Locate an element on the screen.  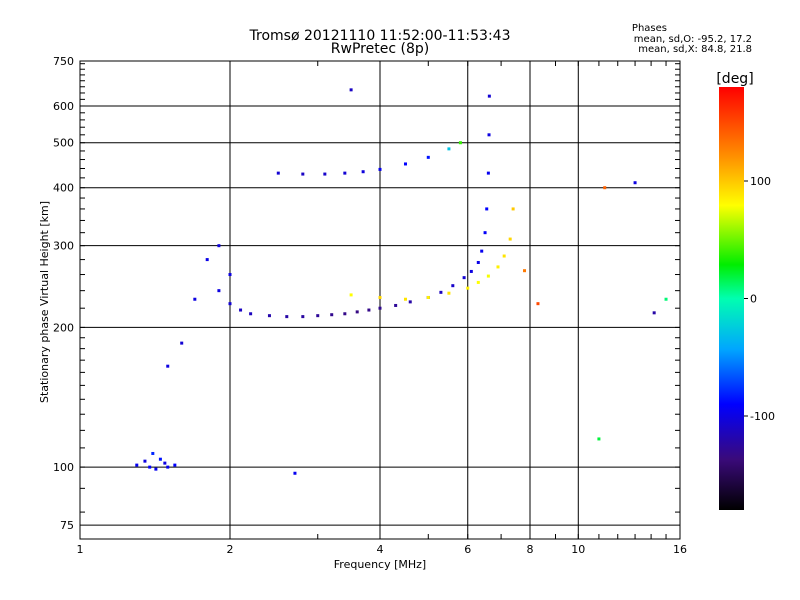
y-tick-label: 600 is located at coordinates (63, 106).